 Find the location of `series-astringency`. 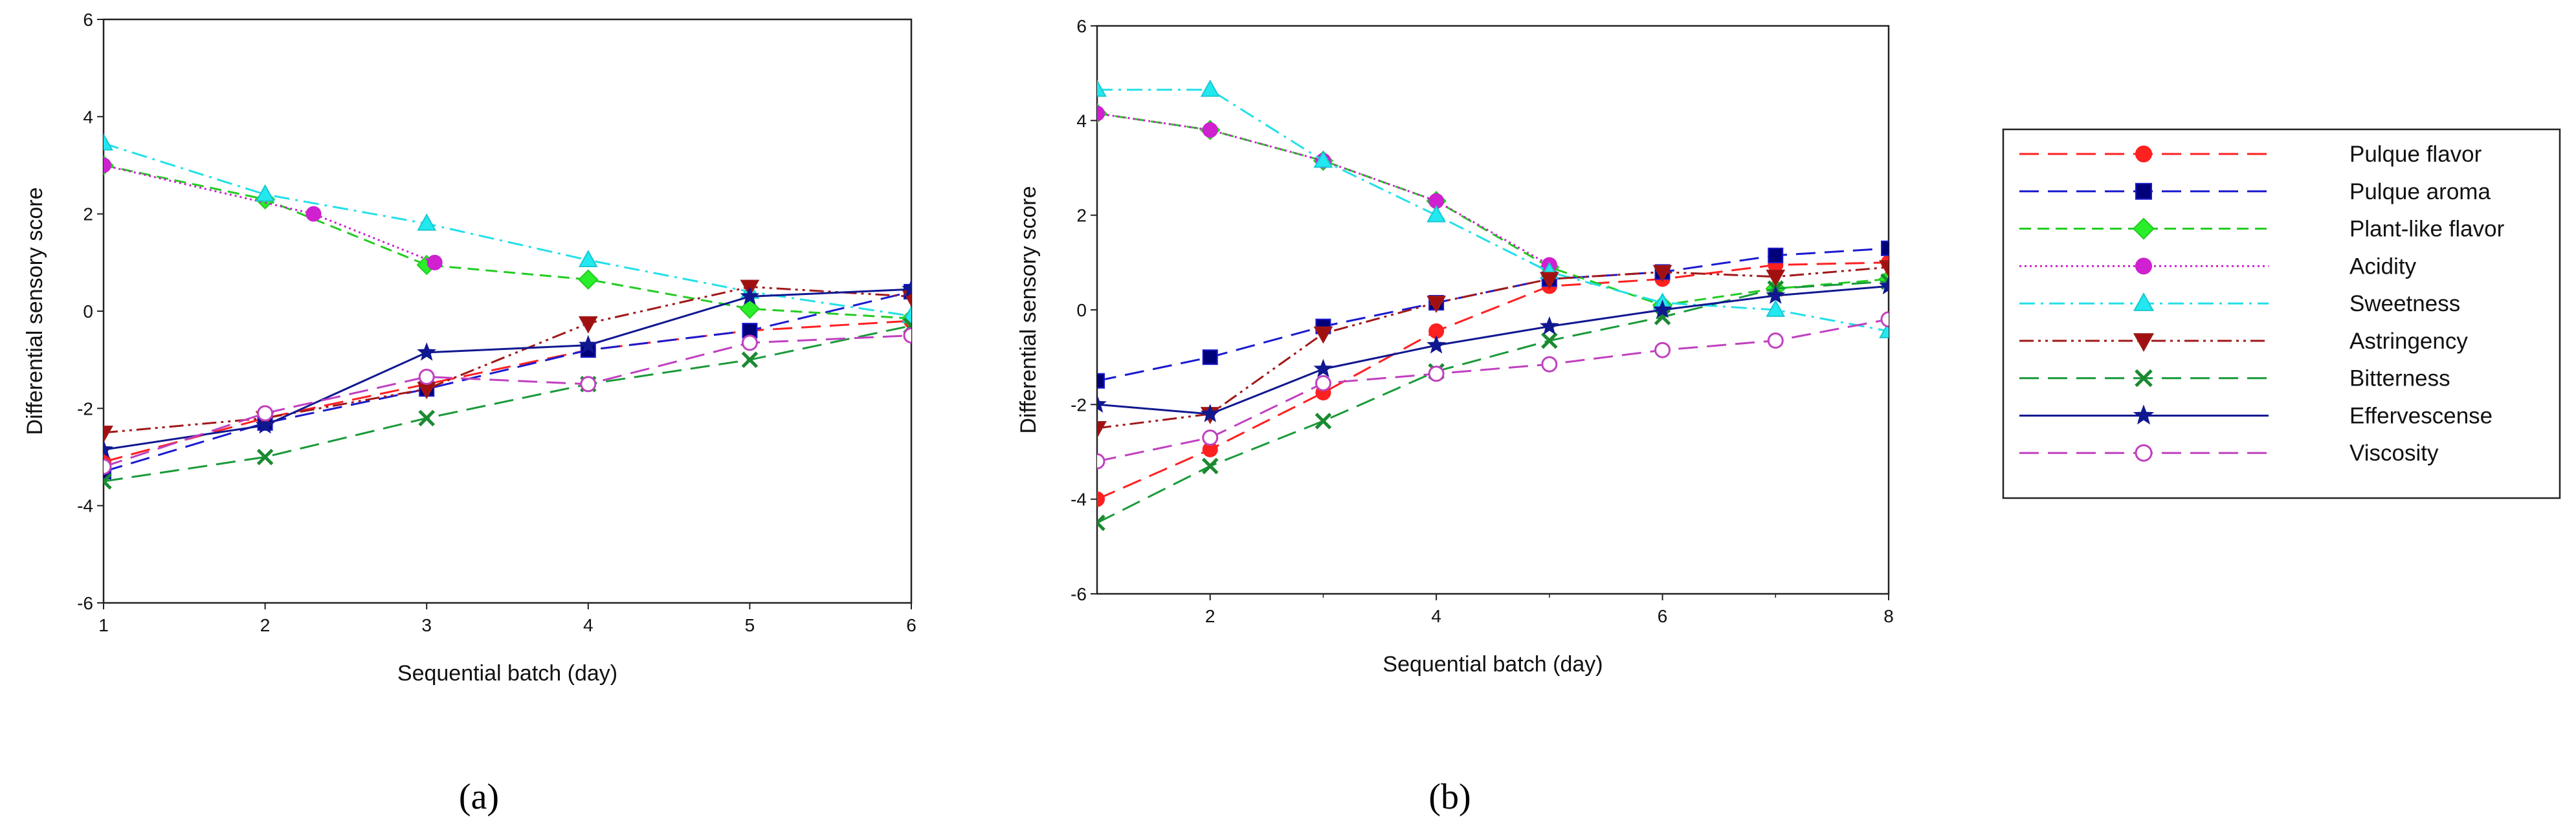

series-astringency is located at coordinates (507, 361).